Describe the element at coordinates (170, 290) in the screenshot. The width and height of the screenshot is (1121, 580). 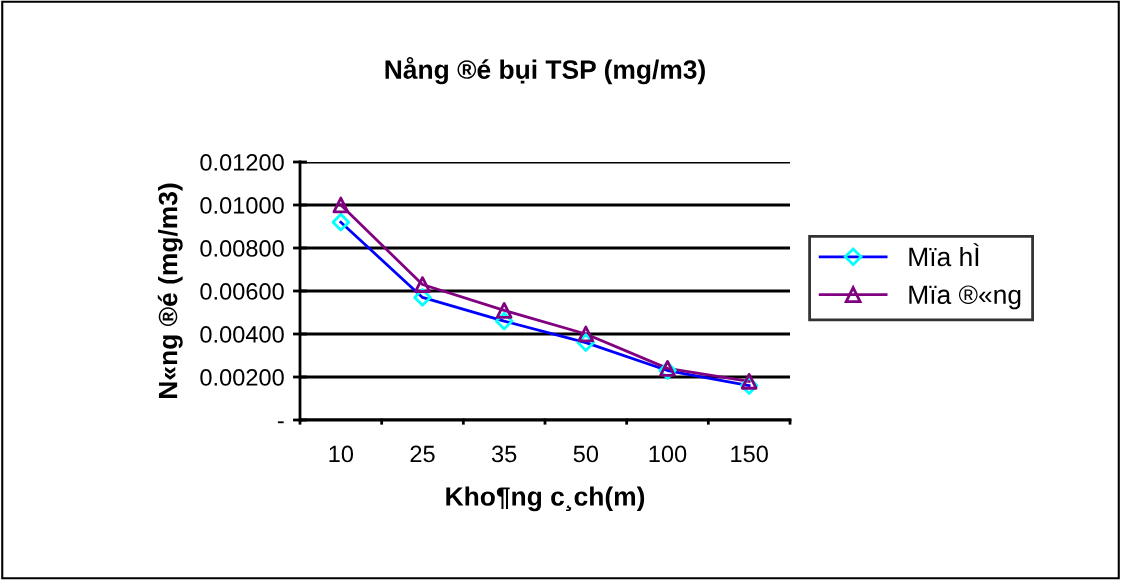
I see `y-axis-title: N«ng ®é (mg/m3)` at that location.